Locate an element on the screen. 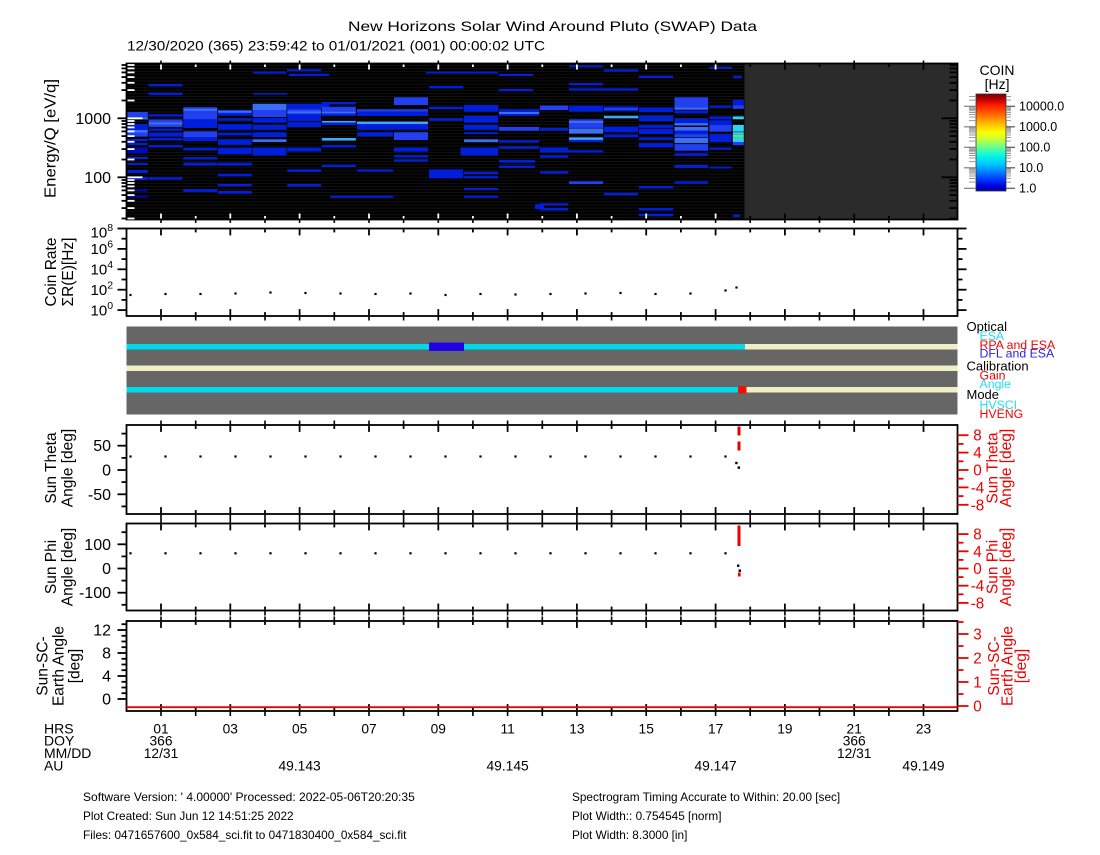 This screenshot has width=1100, height=855. svg-text: 1.0 is located at coordinates (1027, 189).